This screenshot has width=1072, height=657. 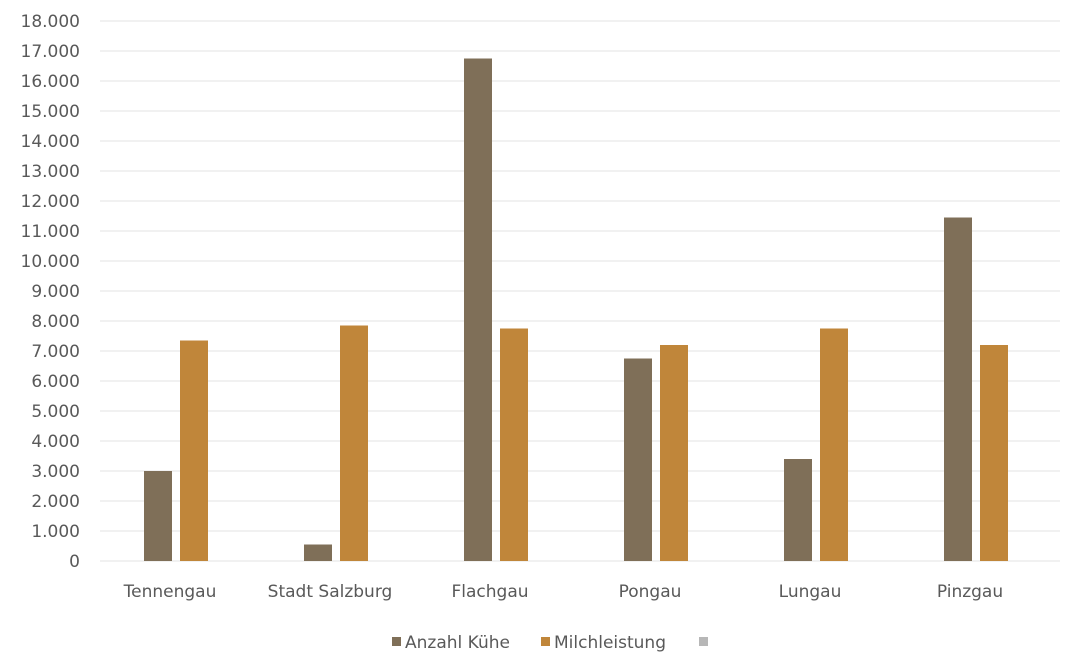 I want to click on y-tick-label: 5.000, so click(x=55, y=412).